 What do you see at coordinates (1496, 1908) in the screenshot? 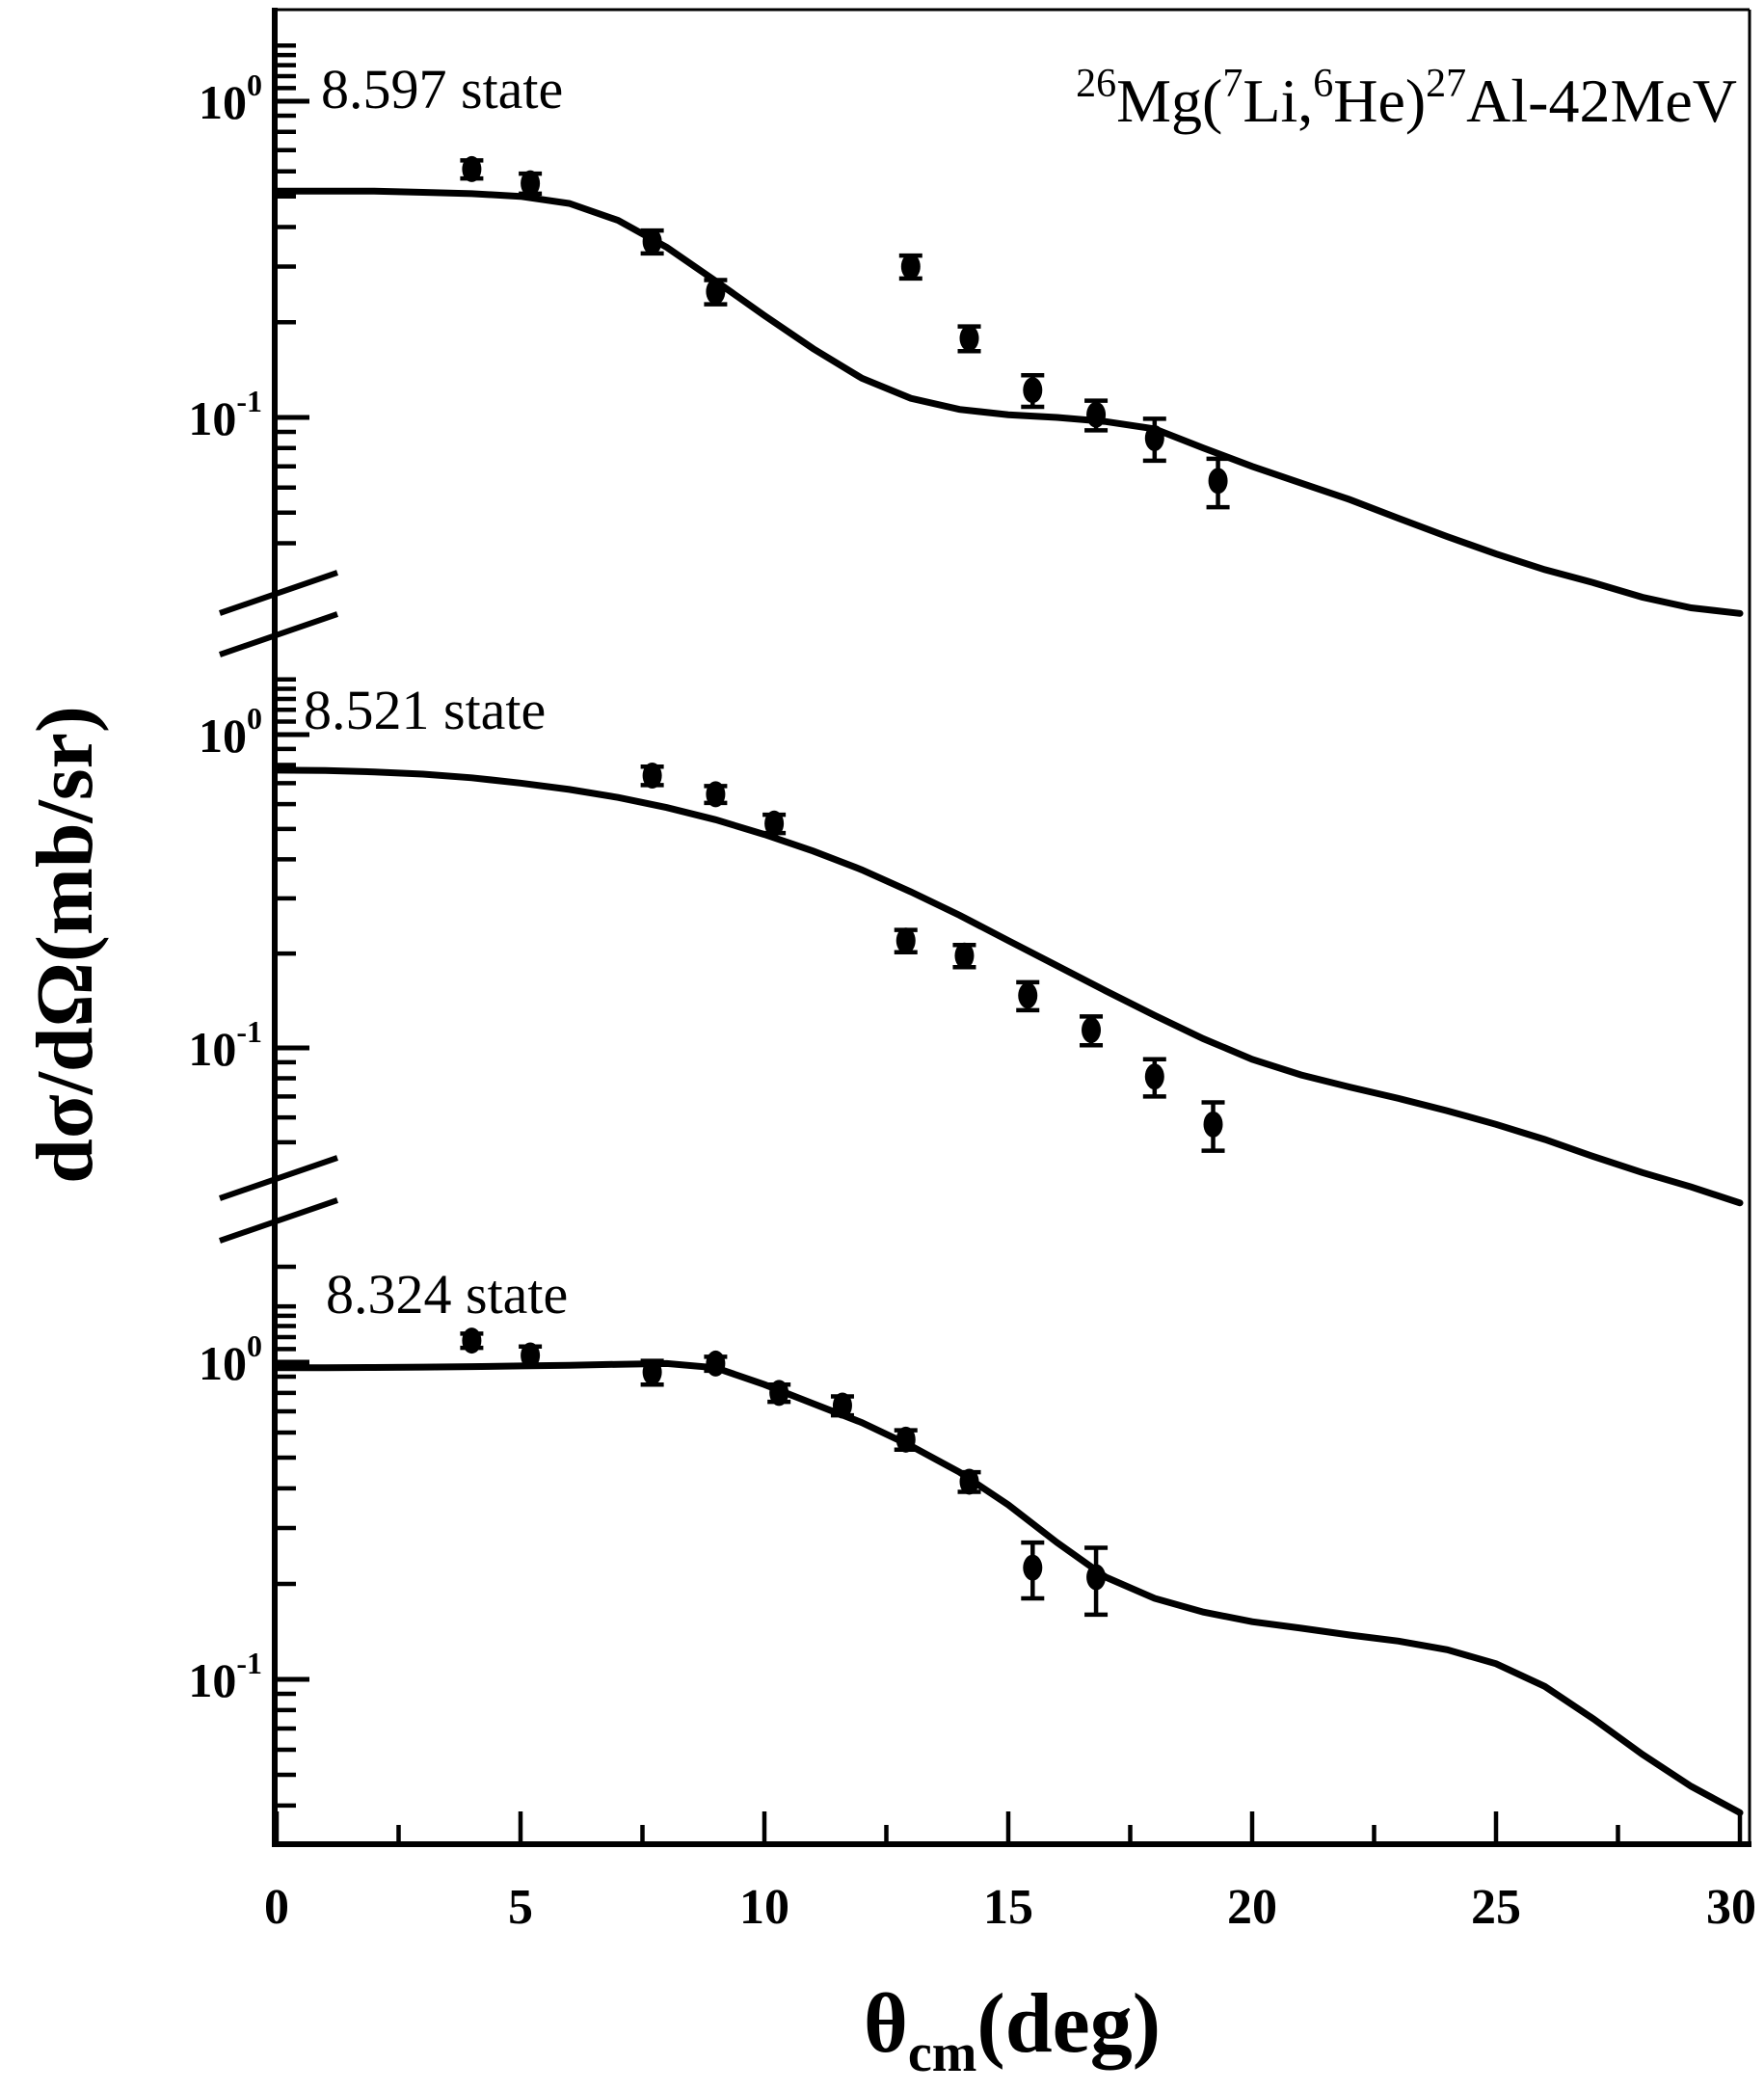
I see `x-tick-label: 25` at bounding box center [1496, 1908].